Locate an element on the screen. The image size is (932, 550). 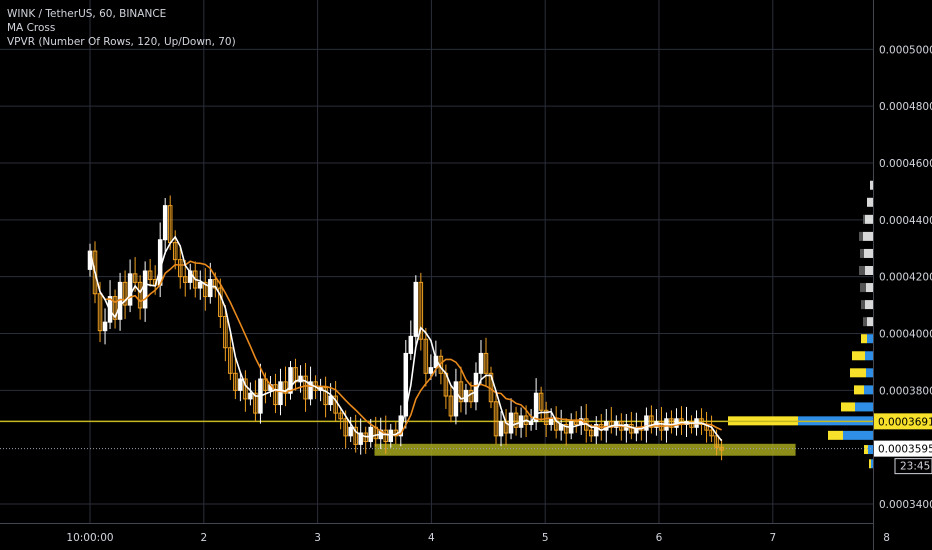
time-tick-label: 7 is located at coordinates (772, 538).